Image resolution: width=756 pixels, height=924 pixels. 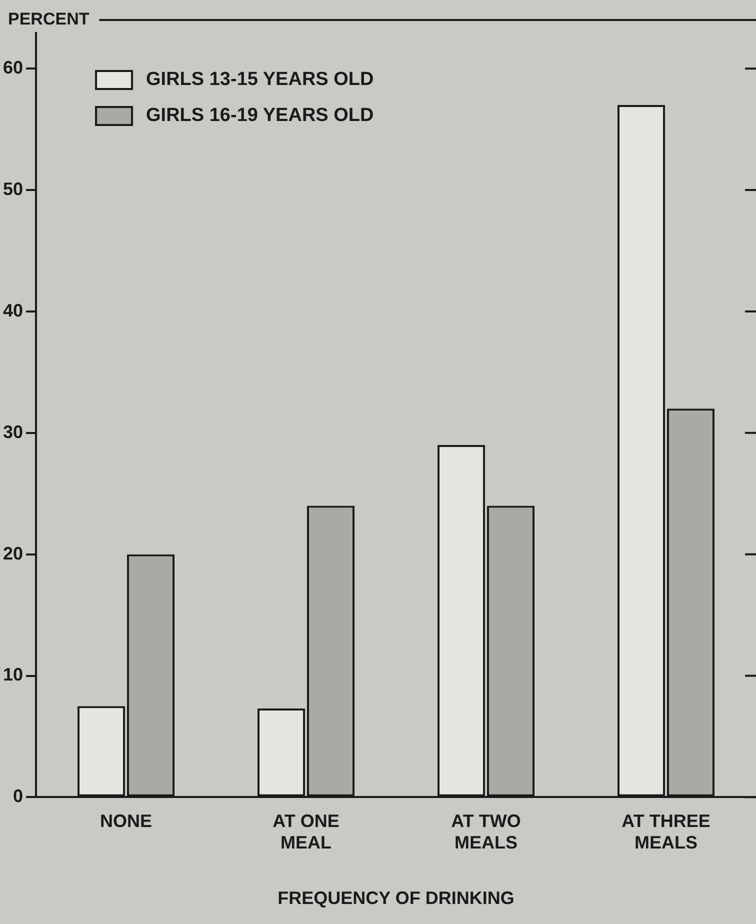 What do you see at coordinates (18, 796) in the screenshot?
I see `y-tick-label: 0` at bounding box center [18, 796].